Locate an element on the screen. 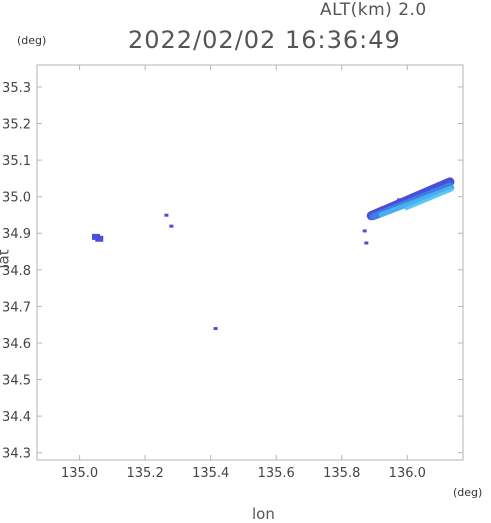  x-axis-unit: (deg) is located at coordinates (468, 492).